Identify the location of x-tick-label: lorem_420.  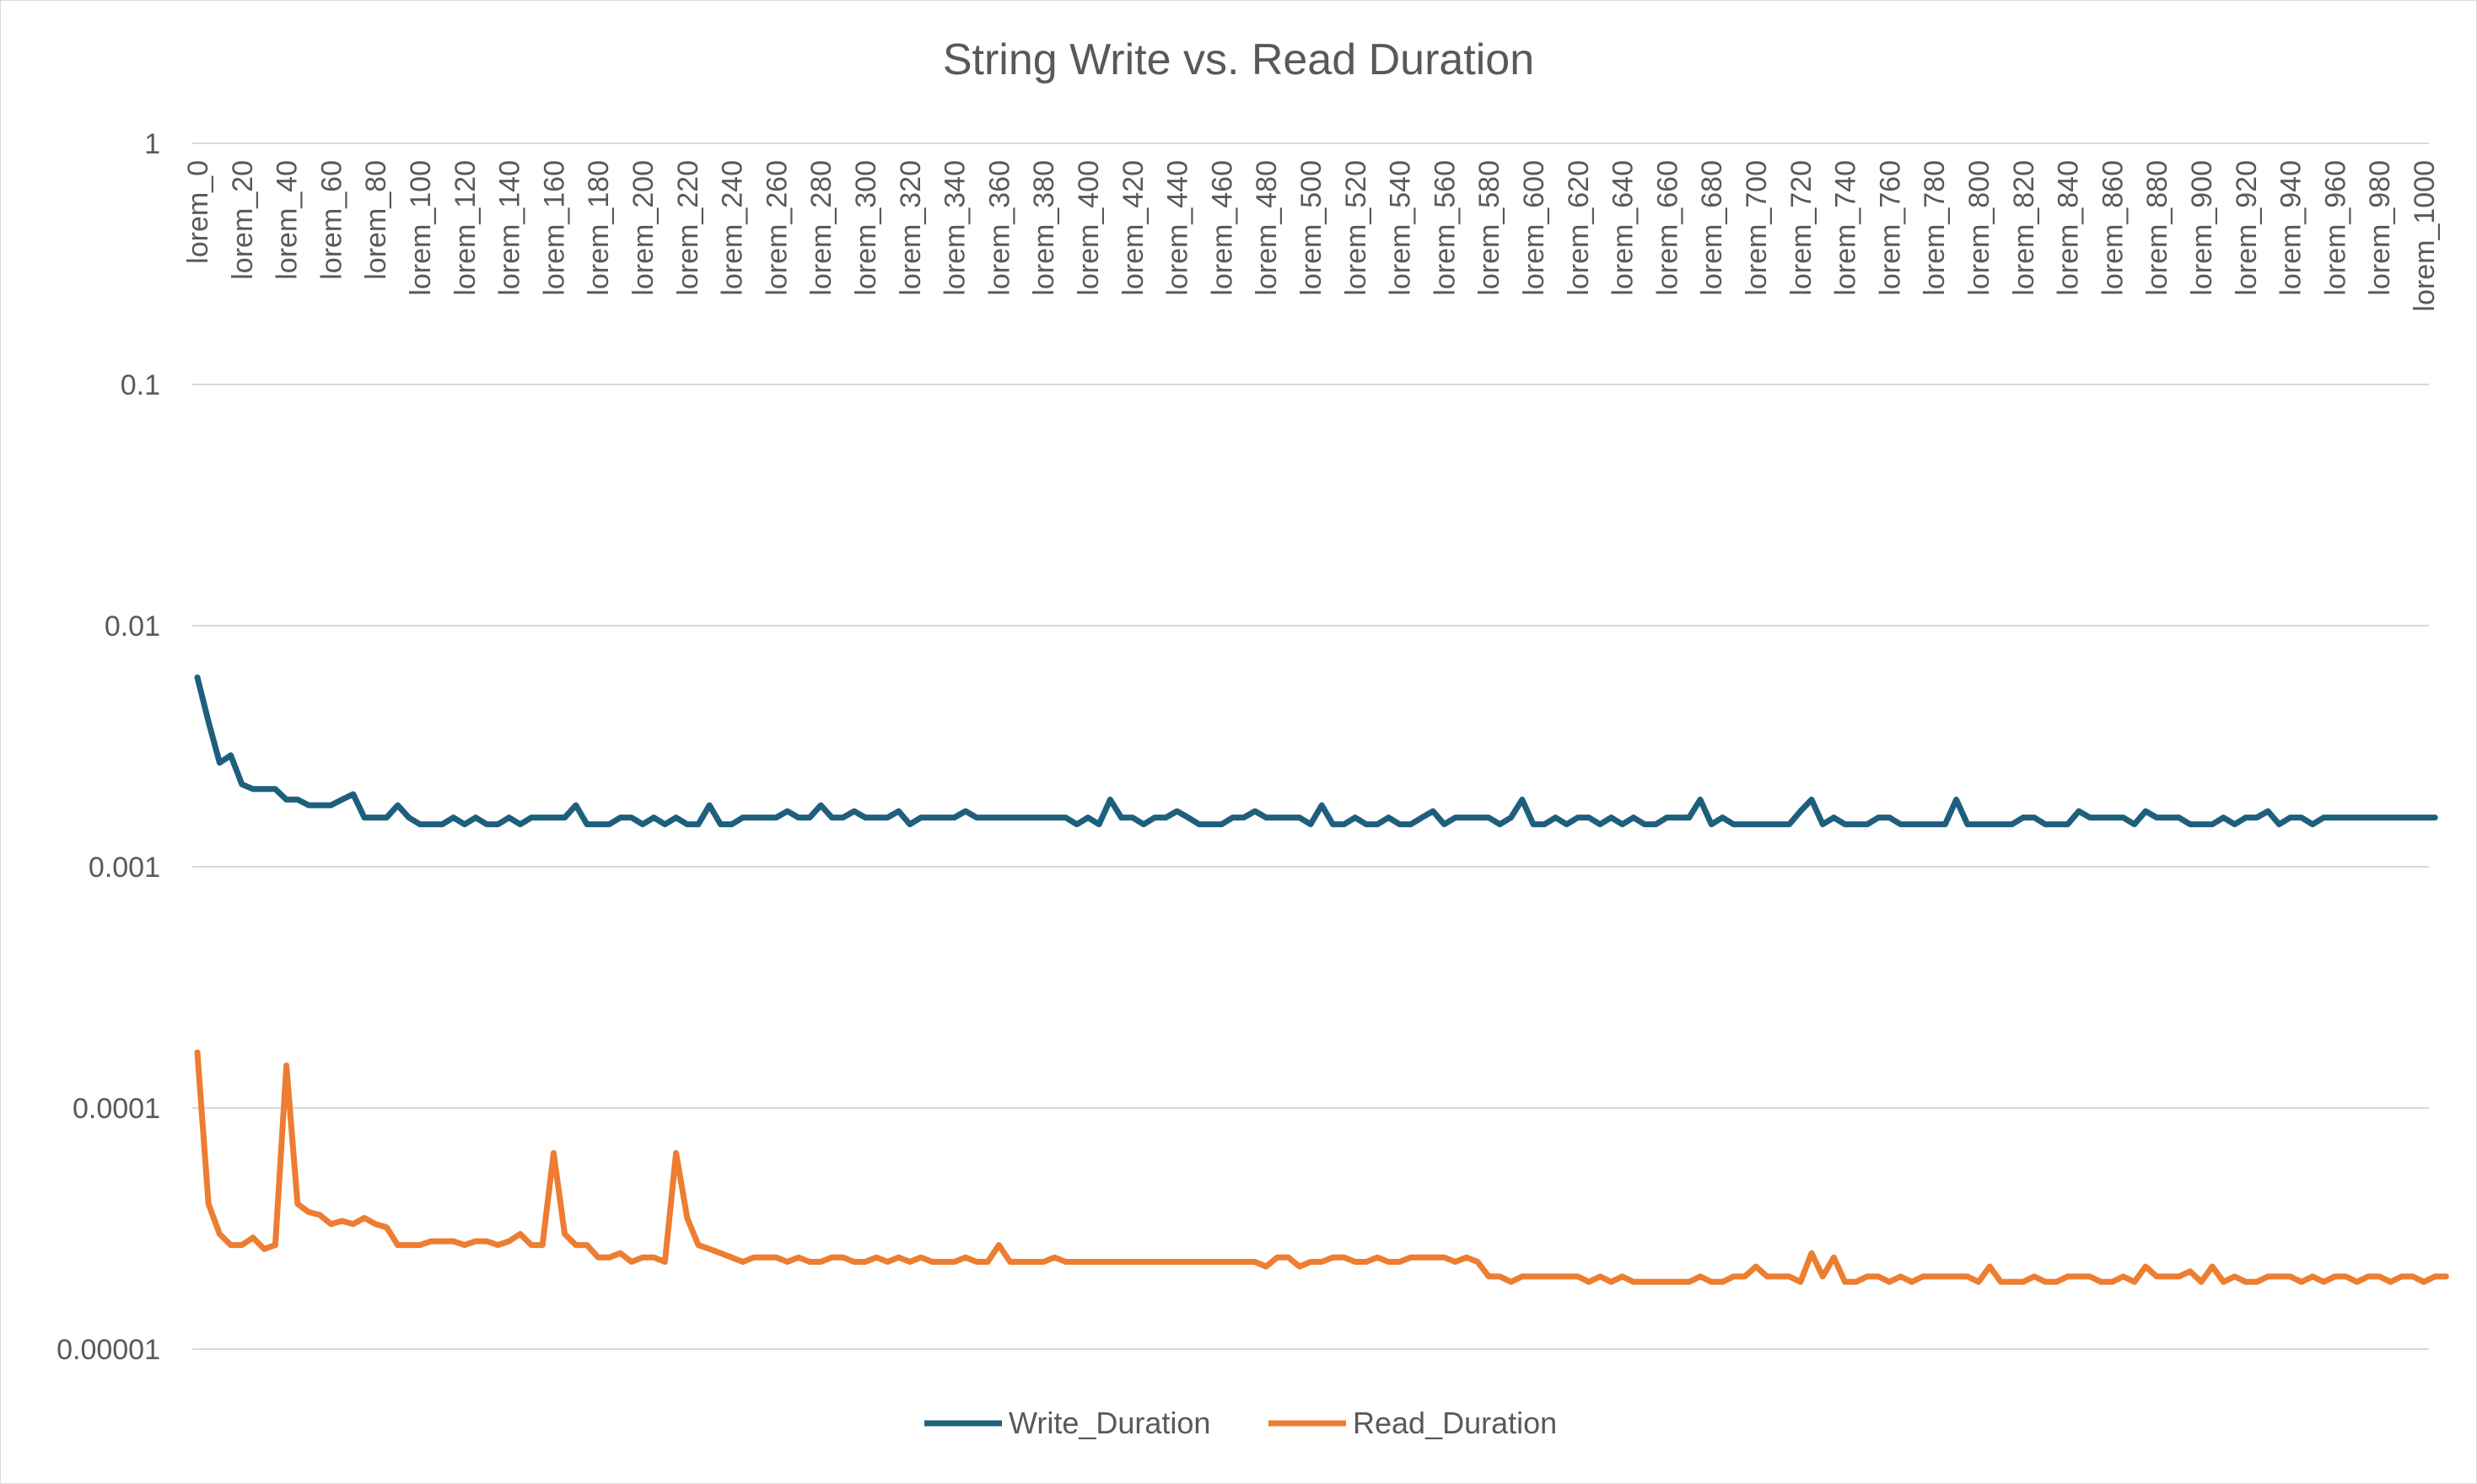
(1133, 228).